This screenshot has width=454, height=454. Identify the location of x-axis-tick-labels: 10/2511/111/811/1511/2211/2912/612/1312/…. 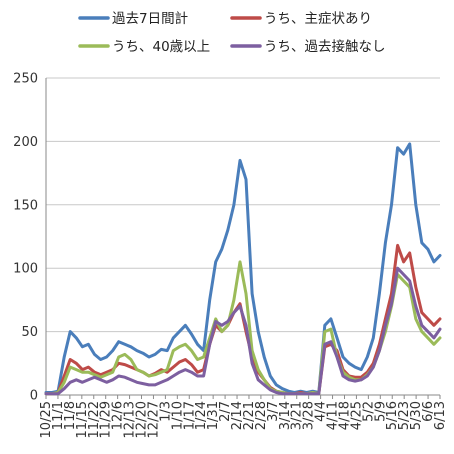
(243, 416).